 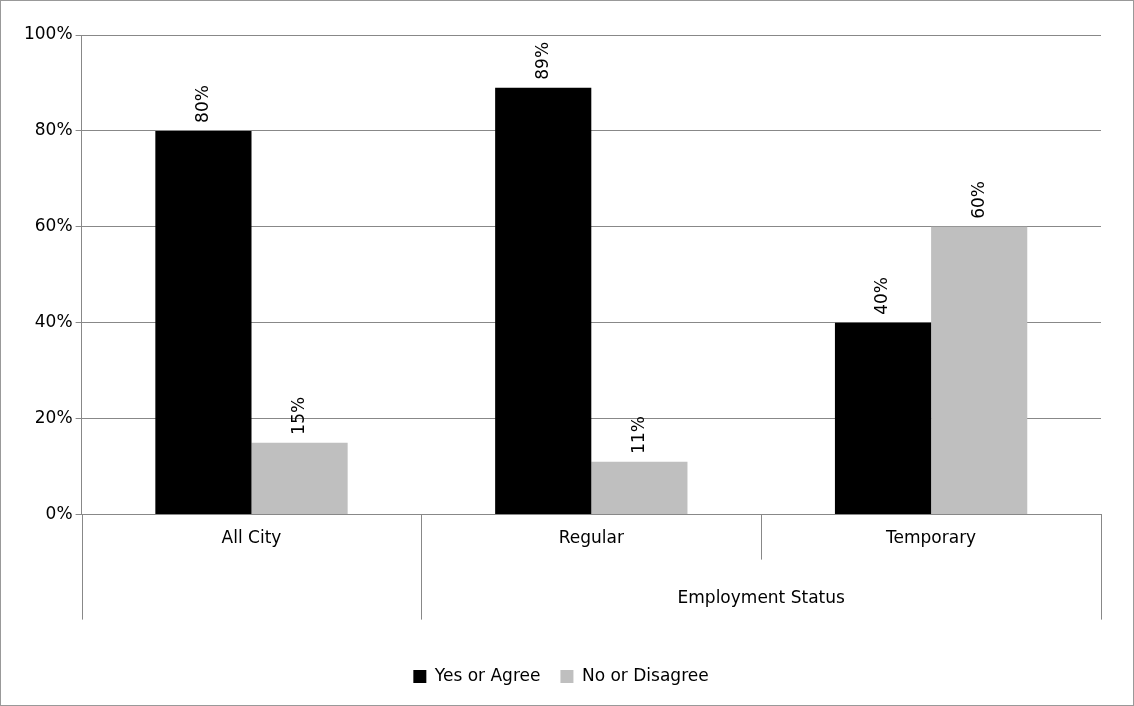 What do you see at coordinates (761, 597) in the screenshot?
I see `x-axis-title: Employment Status` at bounding box center [761, 597].